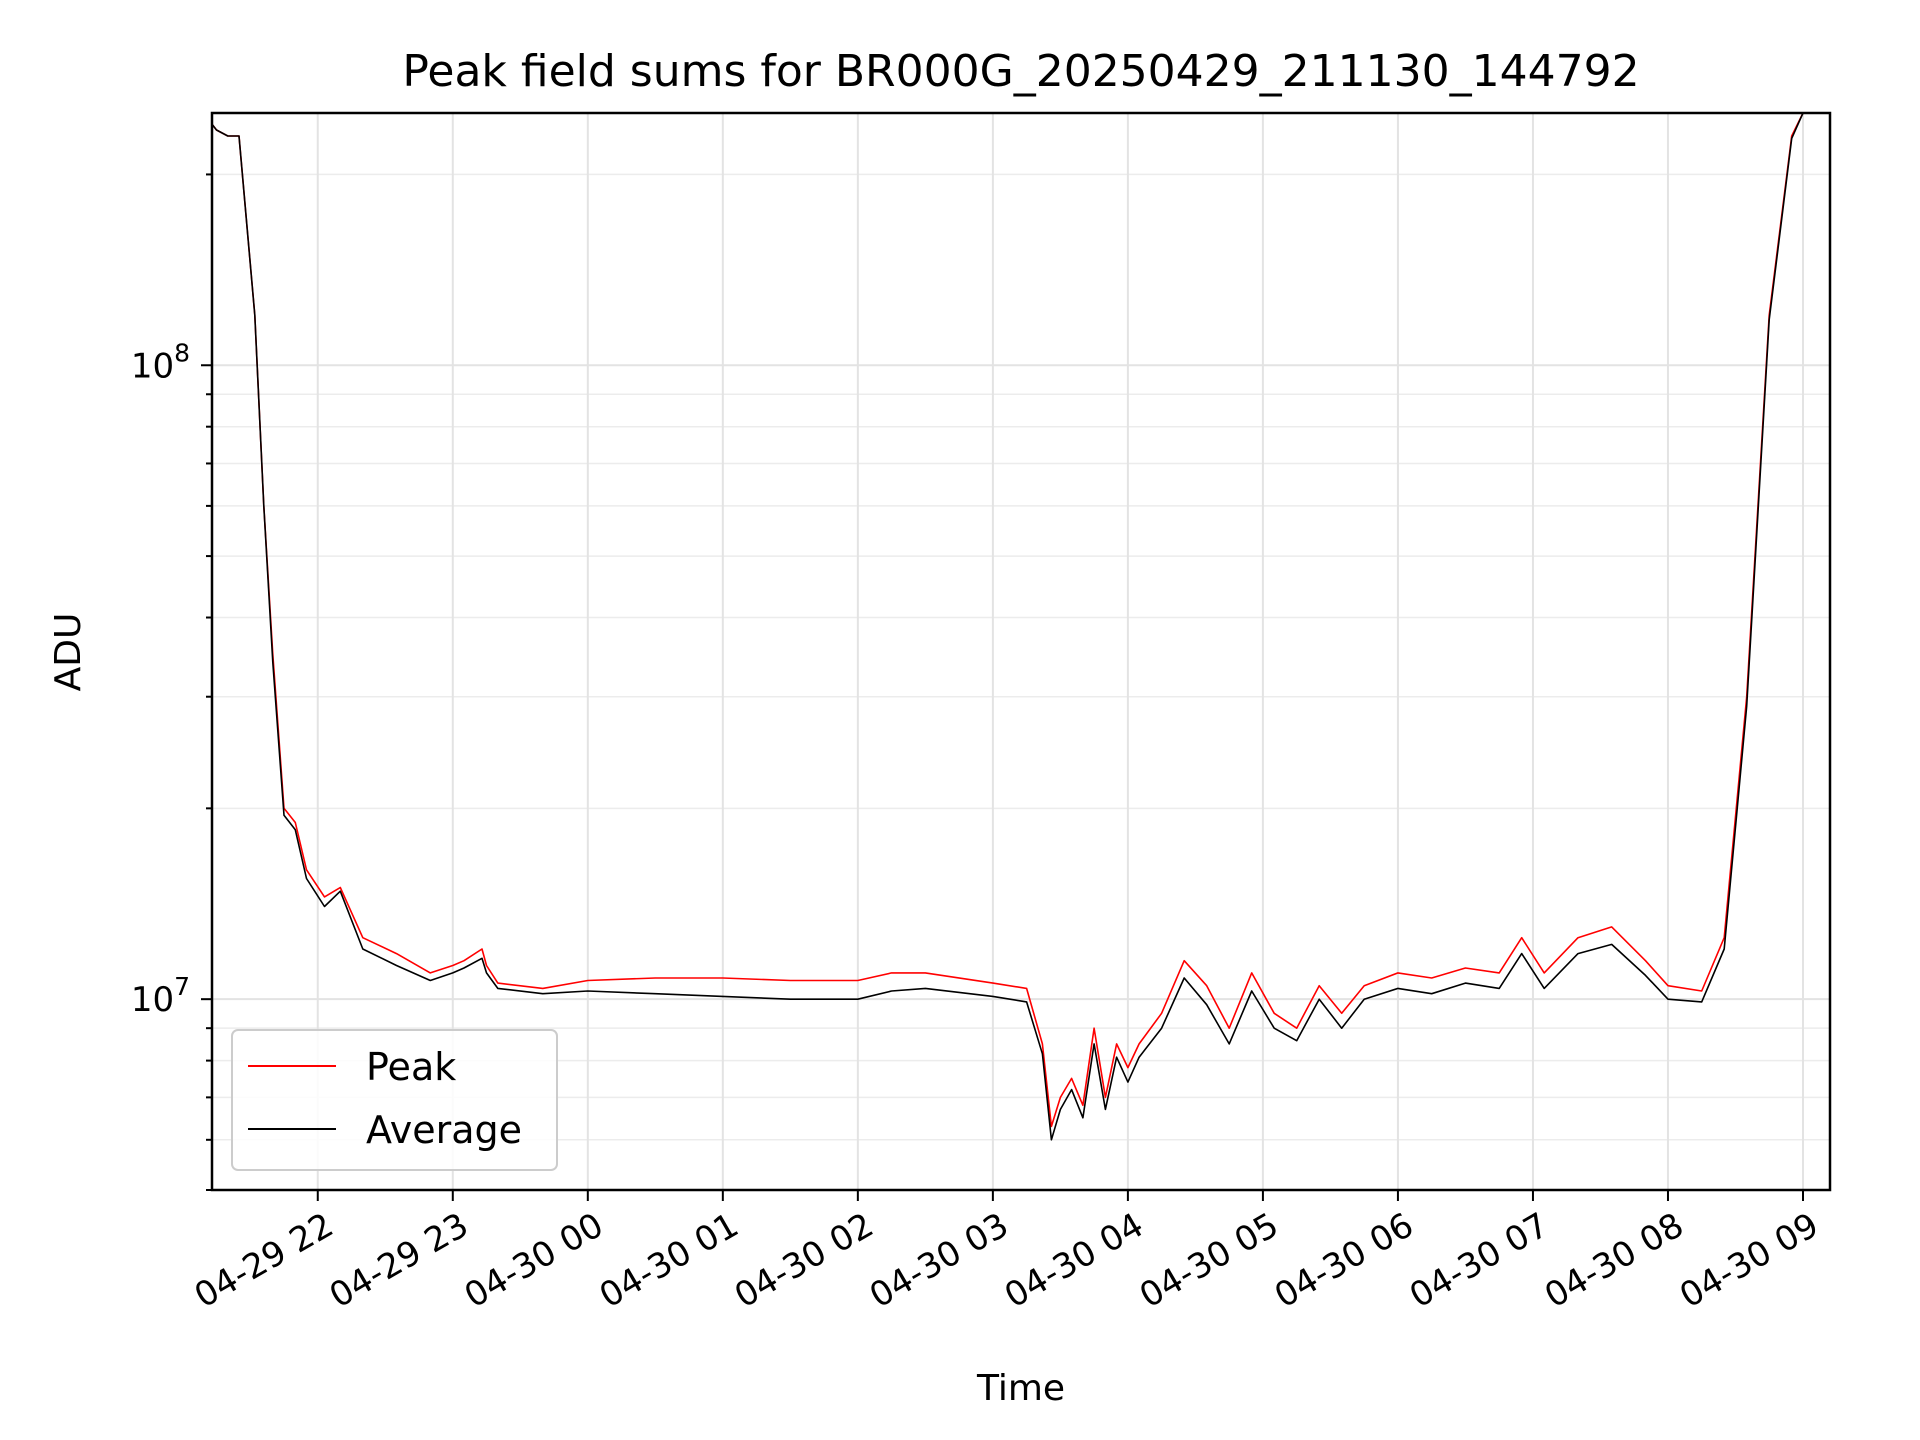 The height and width of the screenshot is (1440, 1920). What do you see at coordinates (394, 1100) in the screenshot?
I see `legend: Peak Average` at bounding box center [394, 1100].